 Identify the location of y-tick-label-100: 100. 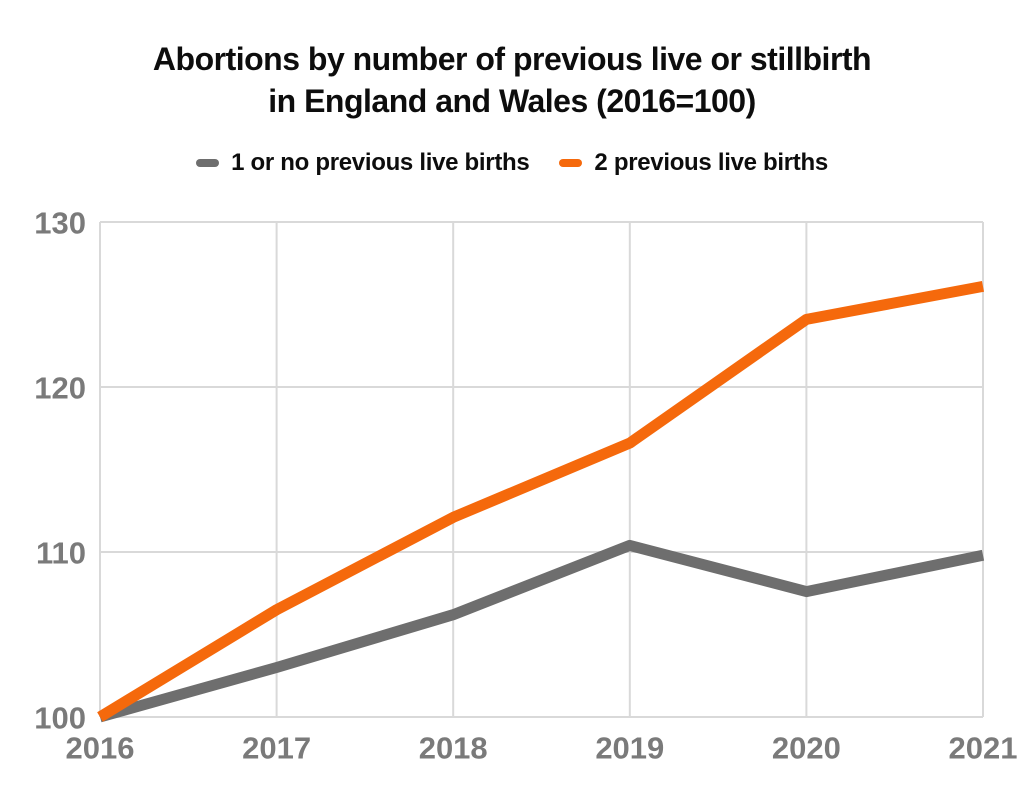
(60, 718).